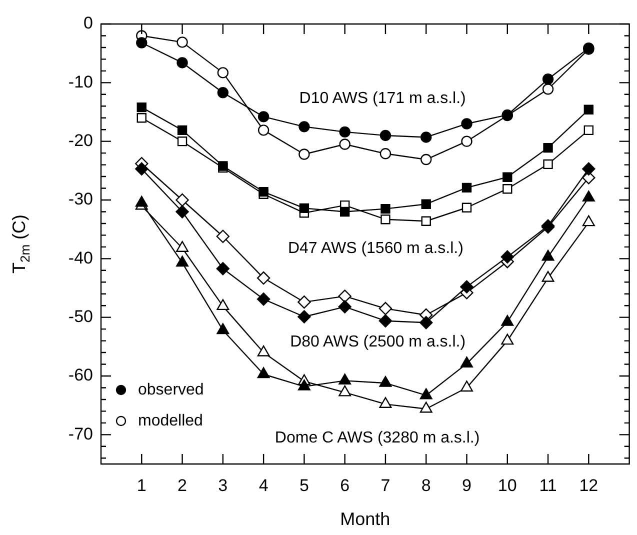 The image size is (637, 535). I want to click on y-tick-label: 0, so click(88, 23).